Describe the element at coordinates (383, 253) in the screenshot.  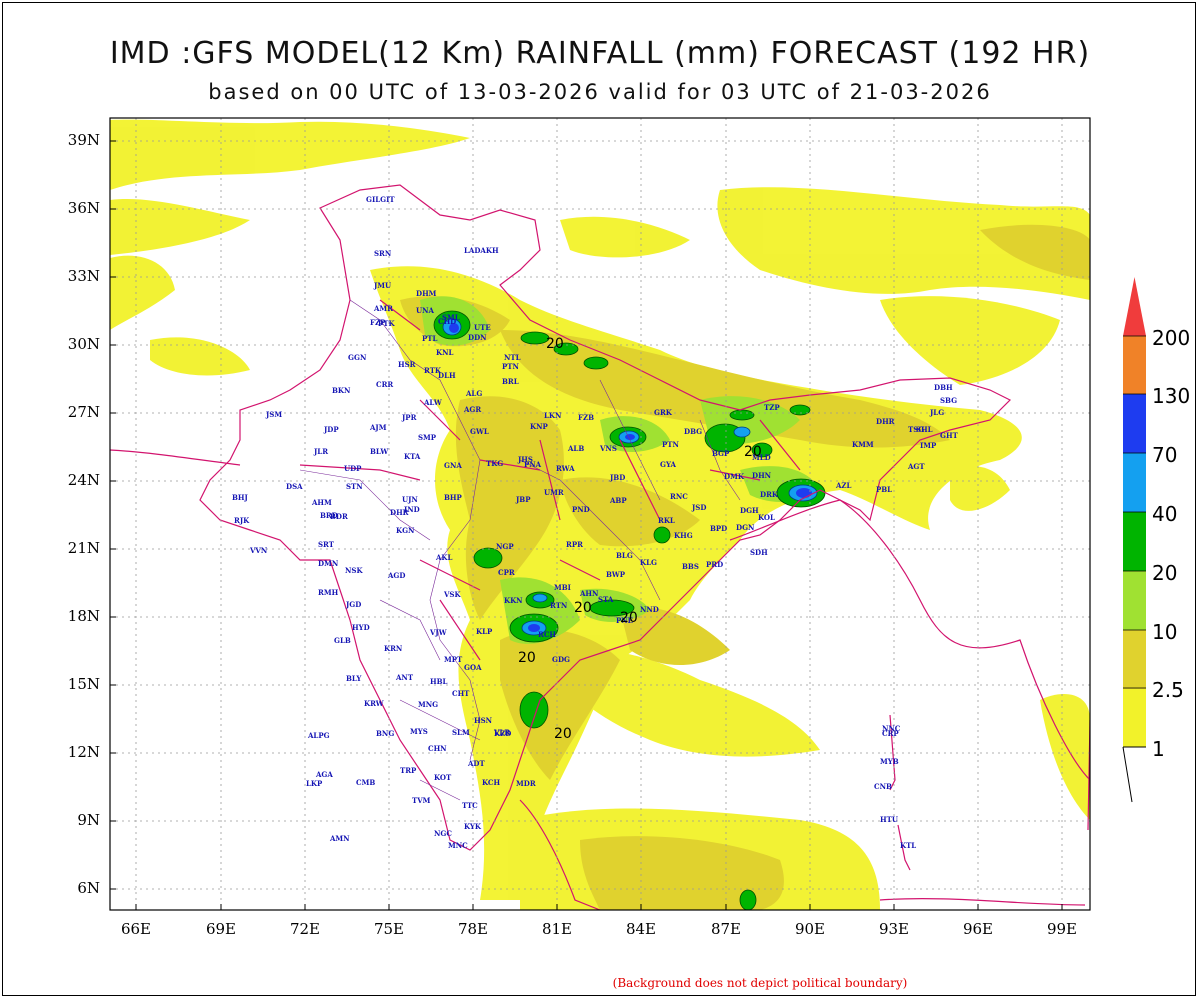
I see `station-label: SRN` at that location.